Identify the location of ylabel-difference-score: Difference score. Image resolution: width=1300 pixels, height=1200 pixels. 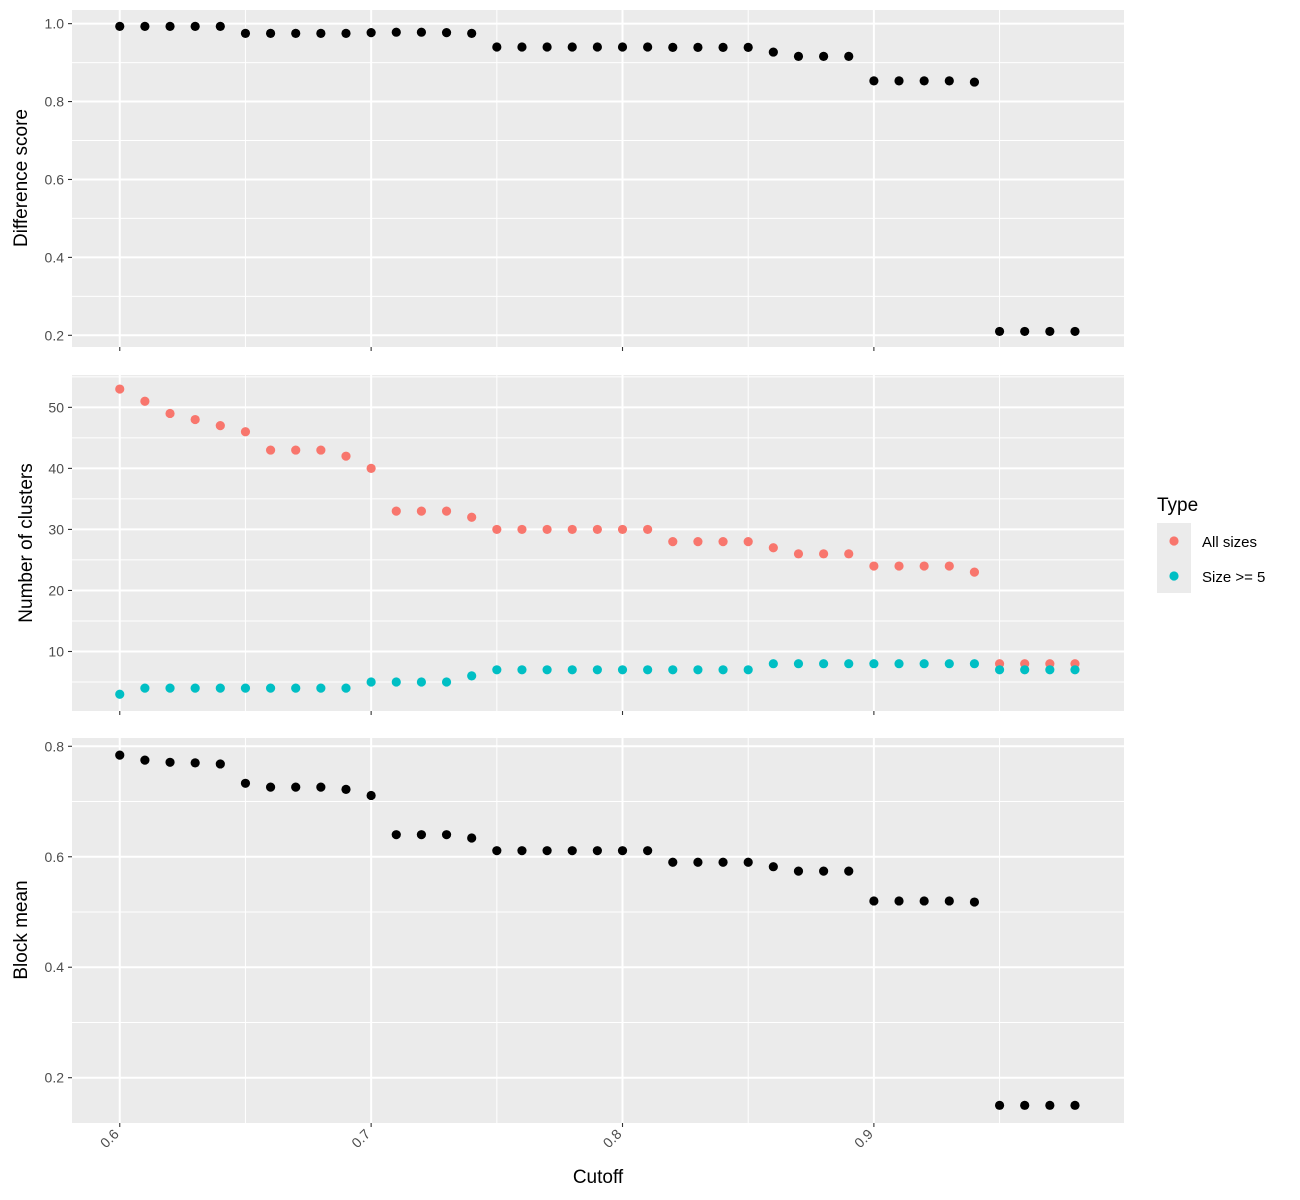
(21, 178).